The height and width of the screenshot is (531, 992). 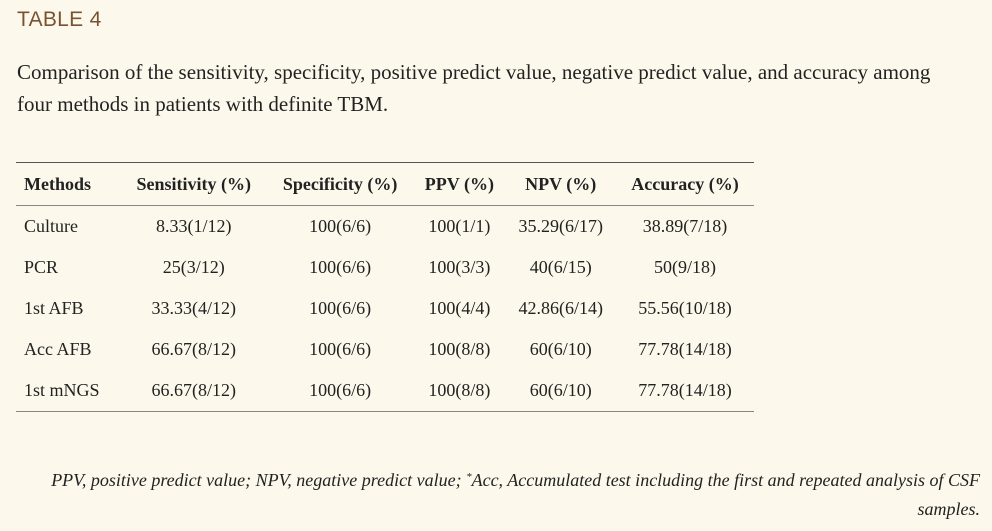 I want to click on value-cell: 100(4/4), so click(x=459, y=308).